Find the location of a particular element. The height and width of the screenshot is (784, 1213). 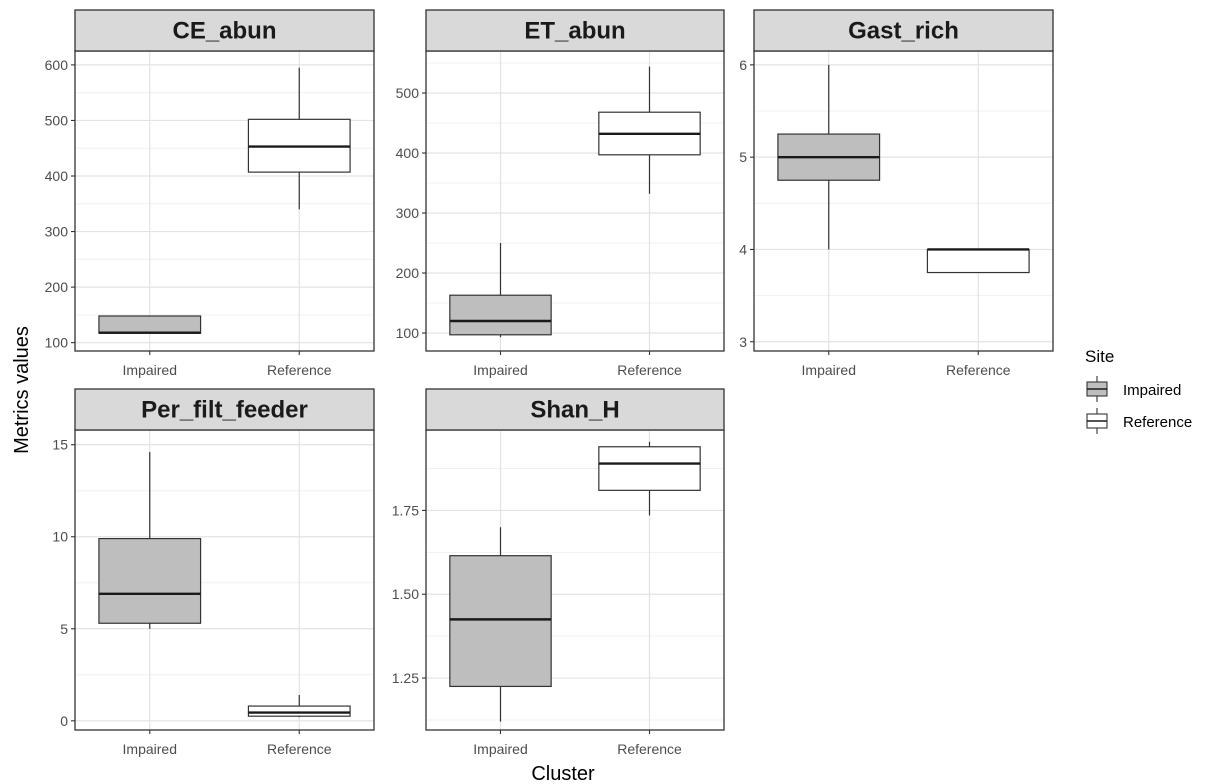

y-tick-label: 1.75 is located at coordinates (405, 510).